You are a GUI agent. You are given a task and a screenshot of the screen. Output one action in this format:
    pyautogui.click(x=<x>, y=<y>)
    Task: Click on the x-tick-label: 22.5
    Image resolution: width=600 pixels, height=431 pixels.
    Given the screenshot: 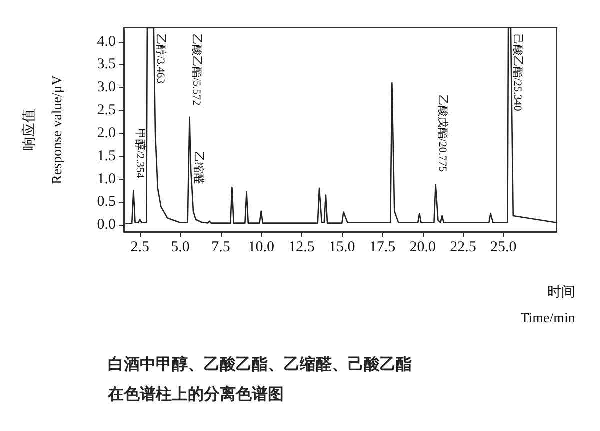 What is the action you would take?
    pyautogui.click(x=463, y=248)
    